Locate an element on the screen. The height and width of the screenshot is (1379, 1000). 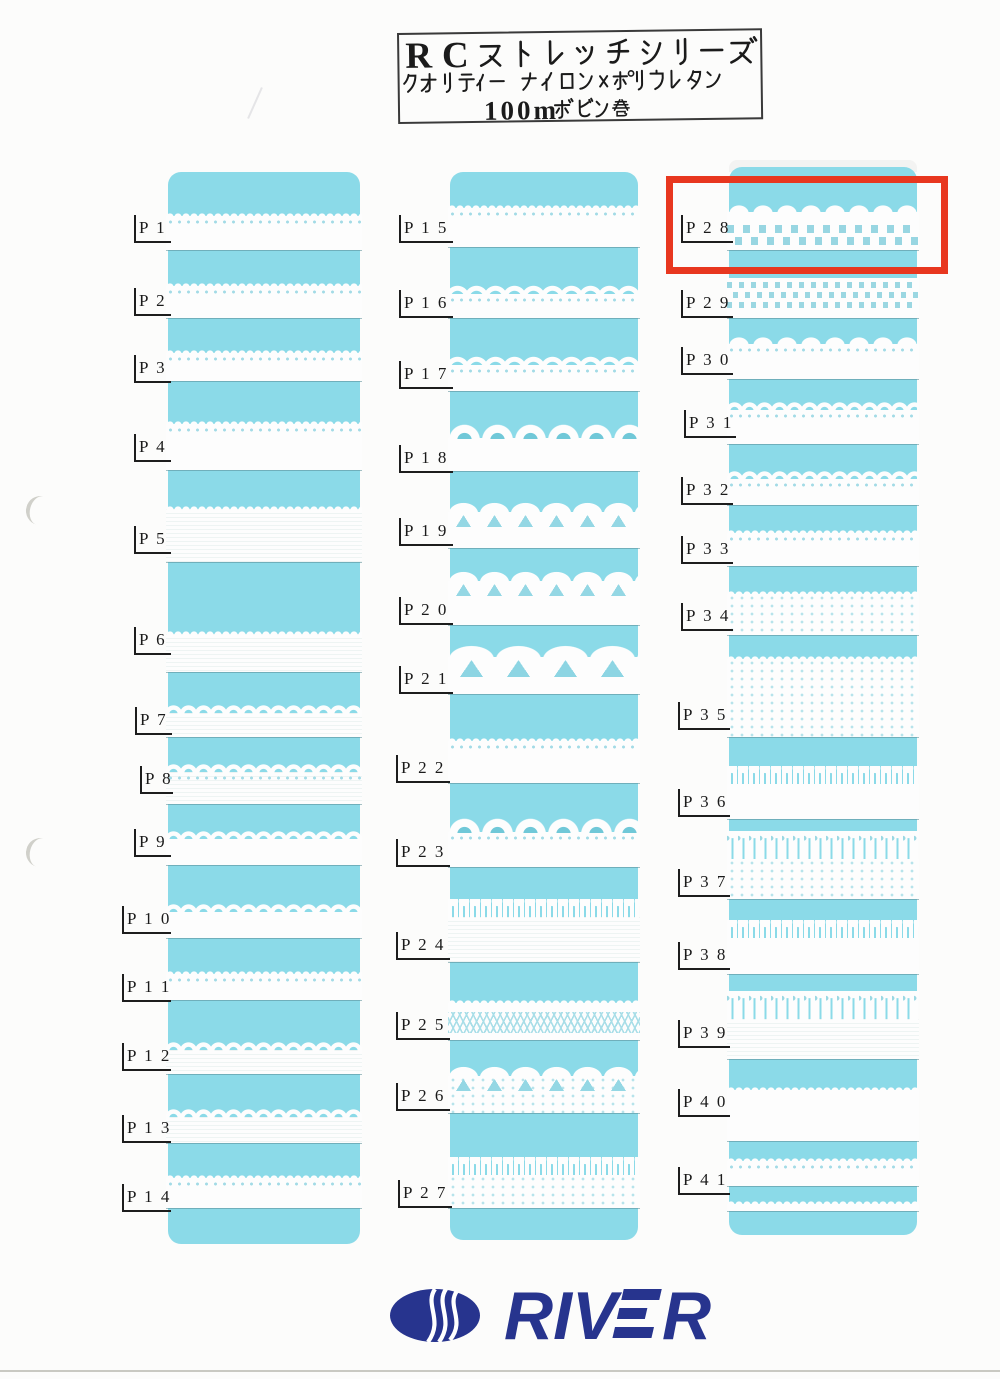
svg-text: RIV is located at coordinates (563, 1319).